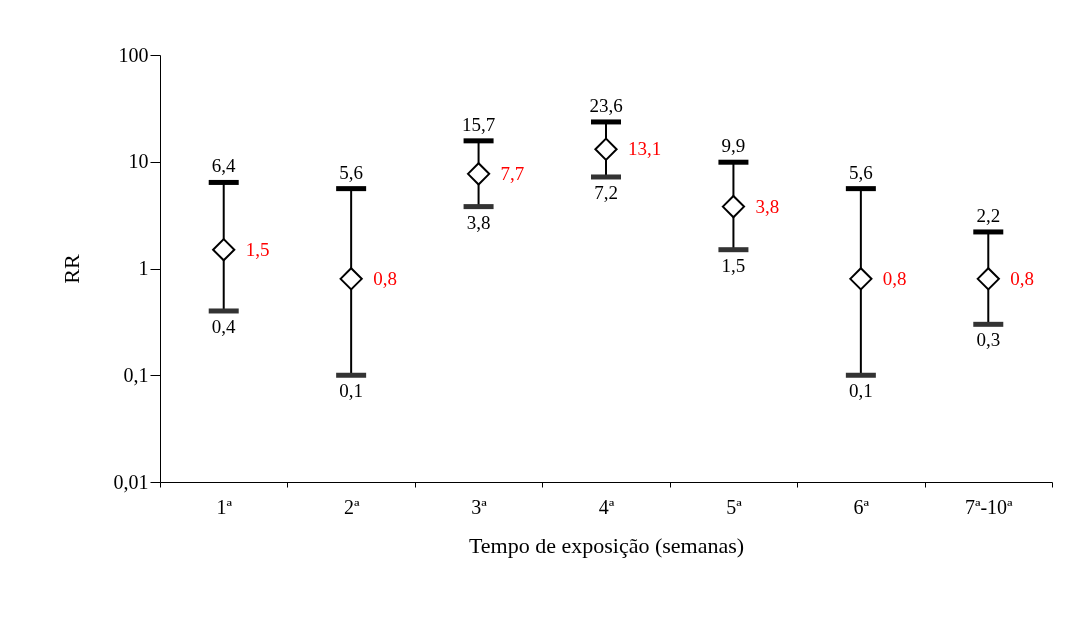 The height and width of the screenshot is (617, 1085). I want to click on x-axis-title: Tempo de exposição (semanas), so click(606, 545).